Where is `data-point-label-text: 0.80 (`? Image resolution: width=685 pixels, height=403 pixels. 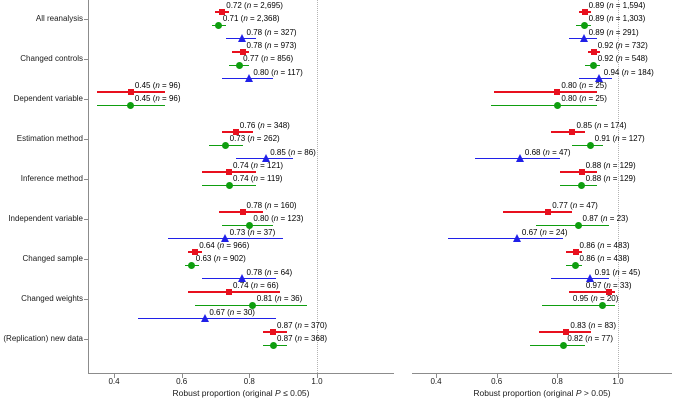
data-point-label-text: 0.80 ( is located at coordinates (571, 85).